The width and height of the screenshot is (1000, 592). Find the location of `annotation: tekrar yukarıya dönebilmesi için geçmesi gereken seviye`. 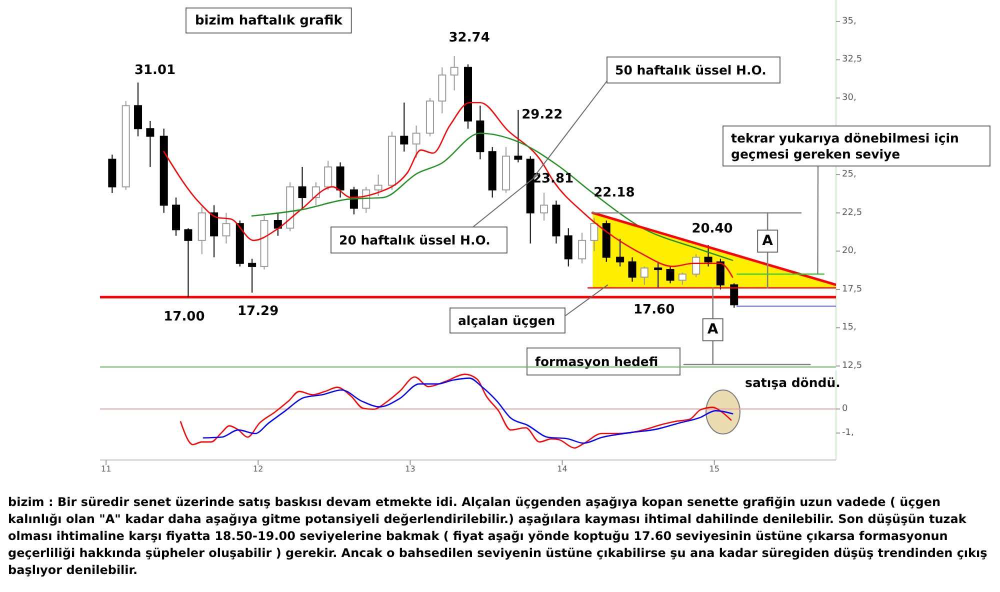

annotation: tekrar yukarıya dönebilmesi için geçmesi gereken seviye is located at coordinates (845, 146).